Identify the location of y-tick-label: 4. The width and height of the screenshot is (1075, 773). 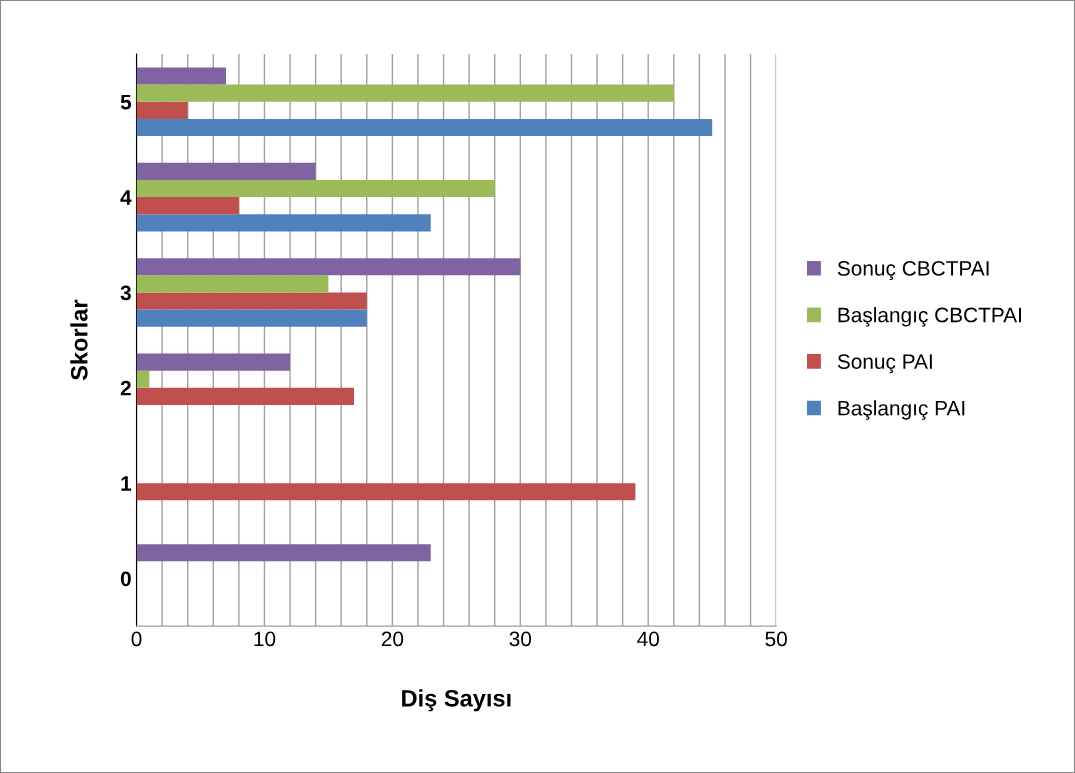
(126, 197).